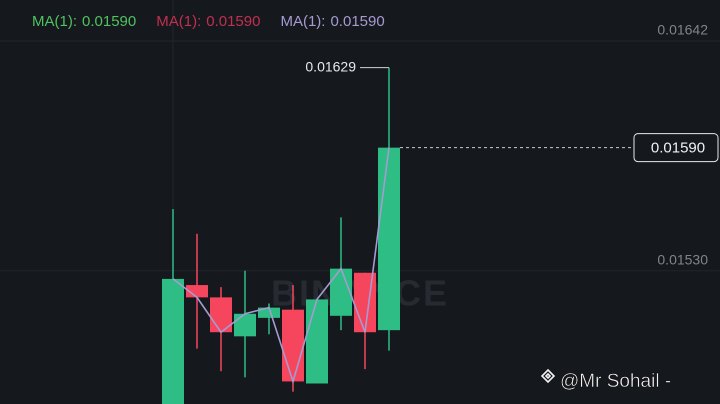  Describe the element at coordinates (682, 259) in the screenshot. I see `y-tick-label: 0.01530` at that location.